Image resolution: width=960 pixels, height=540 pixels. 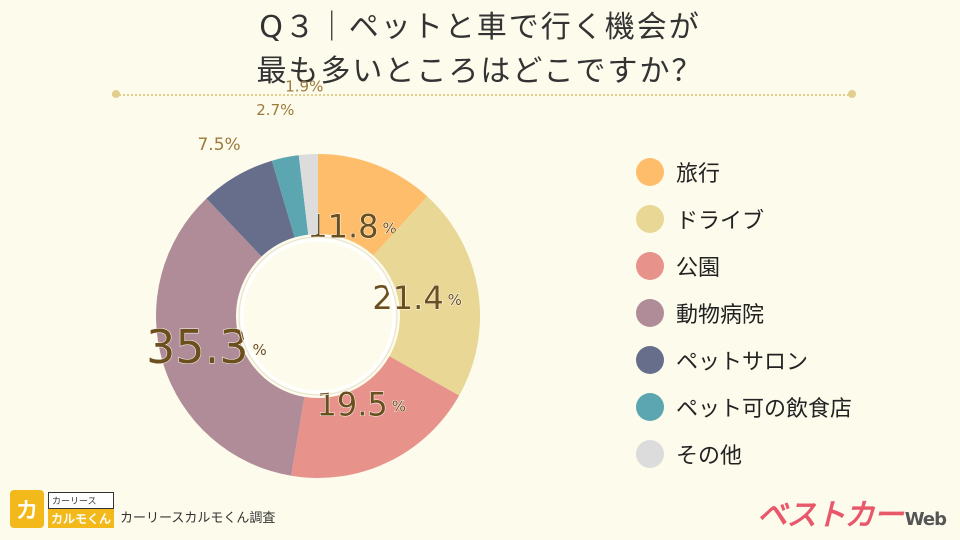 What do you see at coordinates (925, 519) in the screenshot?
I see `brand-suffix: Web` at bounding box center [925, 519].